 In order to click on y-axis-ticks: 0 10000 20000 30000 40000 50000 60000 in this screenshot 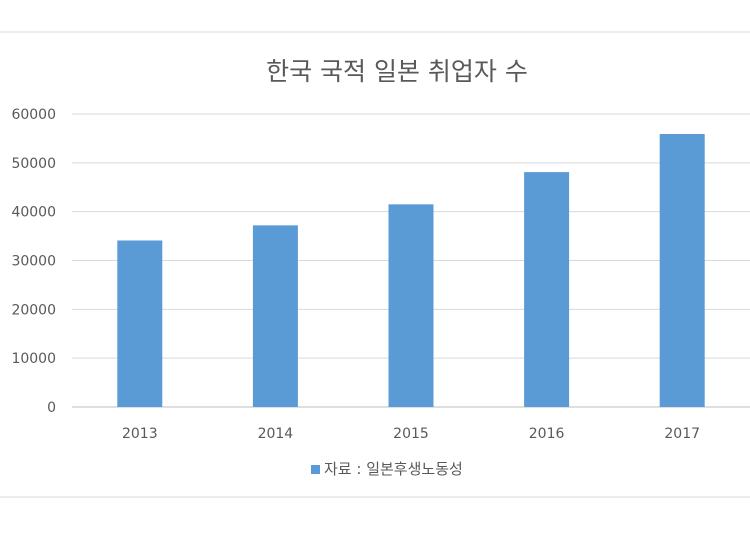, I will do `click(33, 261)`.